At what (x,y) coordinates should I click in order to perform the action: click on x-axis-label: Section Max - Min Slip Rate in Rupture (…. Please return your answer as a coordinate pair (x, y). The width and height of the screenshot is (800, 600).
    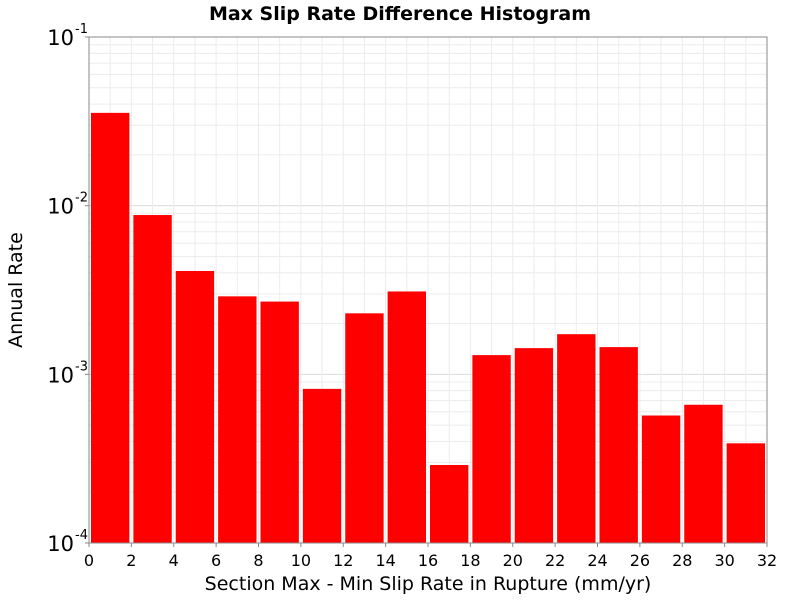
    Looking at the image, I should click on (428, 584).